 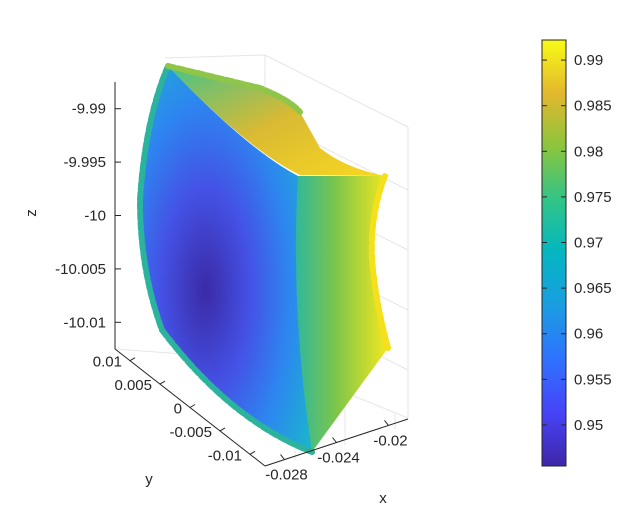 What do you see at coordinates (234, 89) in the screenshot?
I see `surface-top-rim` at bounding box center [234, 89].